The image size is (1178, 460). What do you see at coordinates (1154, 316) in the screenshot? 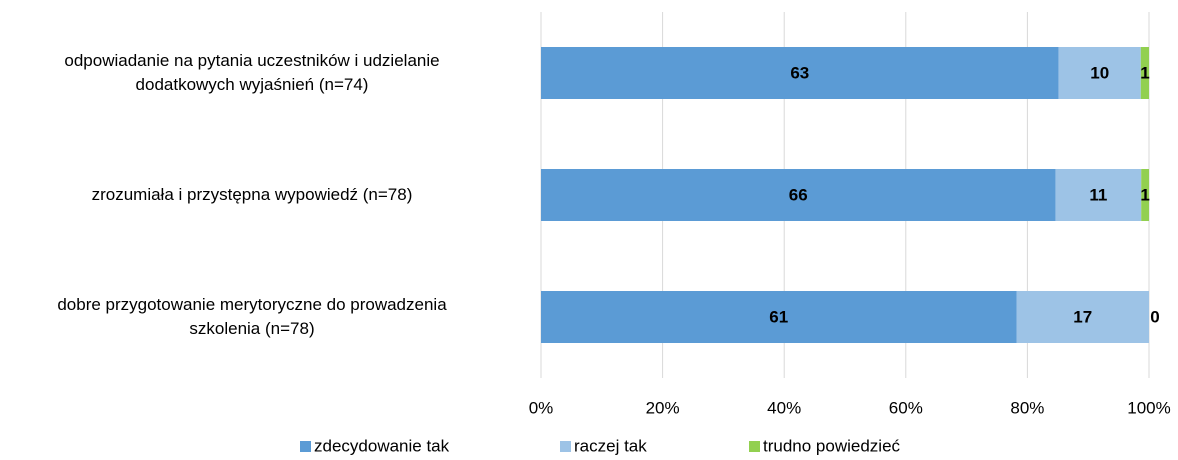
I see `data-label: 0` at bounding box center [1154, 316].